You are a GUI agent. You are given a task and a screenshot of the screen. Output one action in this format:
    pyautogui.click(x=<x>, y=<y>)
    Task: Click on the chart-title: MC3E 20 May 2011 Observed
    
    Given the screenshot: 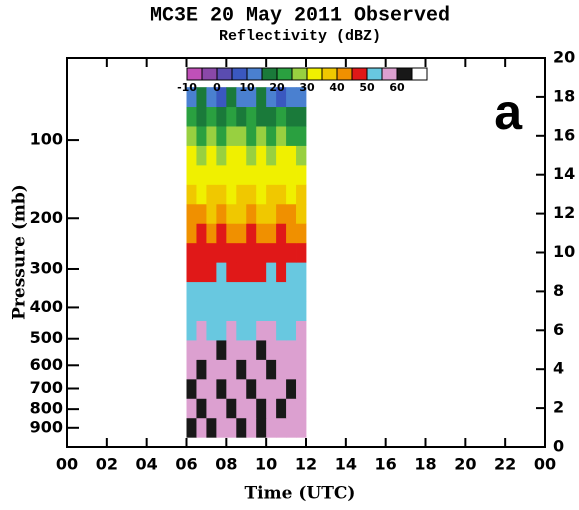 What is the action you would take?
    pyautogui.click(x=300, y=15)
    